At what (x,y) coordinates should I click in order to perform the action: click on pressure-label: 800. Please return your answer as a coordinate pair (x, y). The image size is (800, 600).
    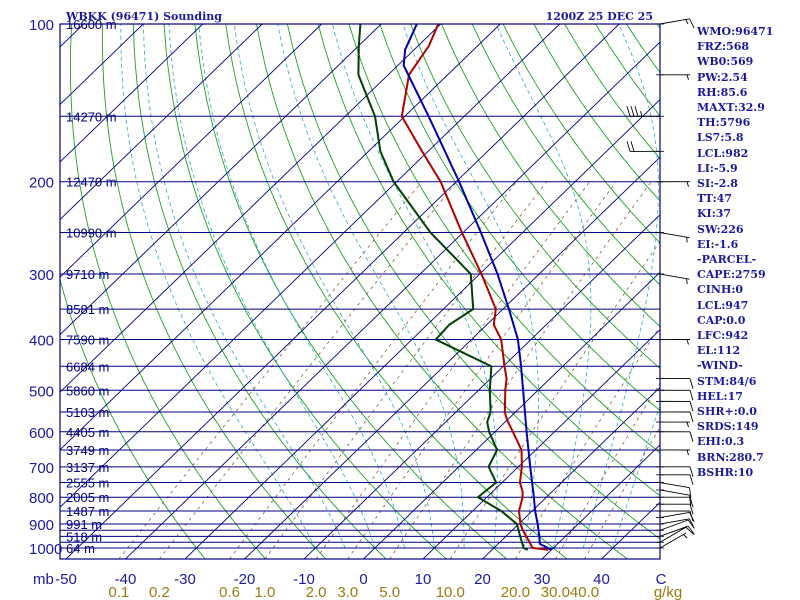
    Looking at the image, I should click on (41, 498).